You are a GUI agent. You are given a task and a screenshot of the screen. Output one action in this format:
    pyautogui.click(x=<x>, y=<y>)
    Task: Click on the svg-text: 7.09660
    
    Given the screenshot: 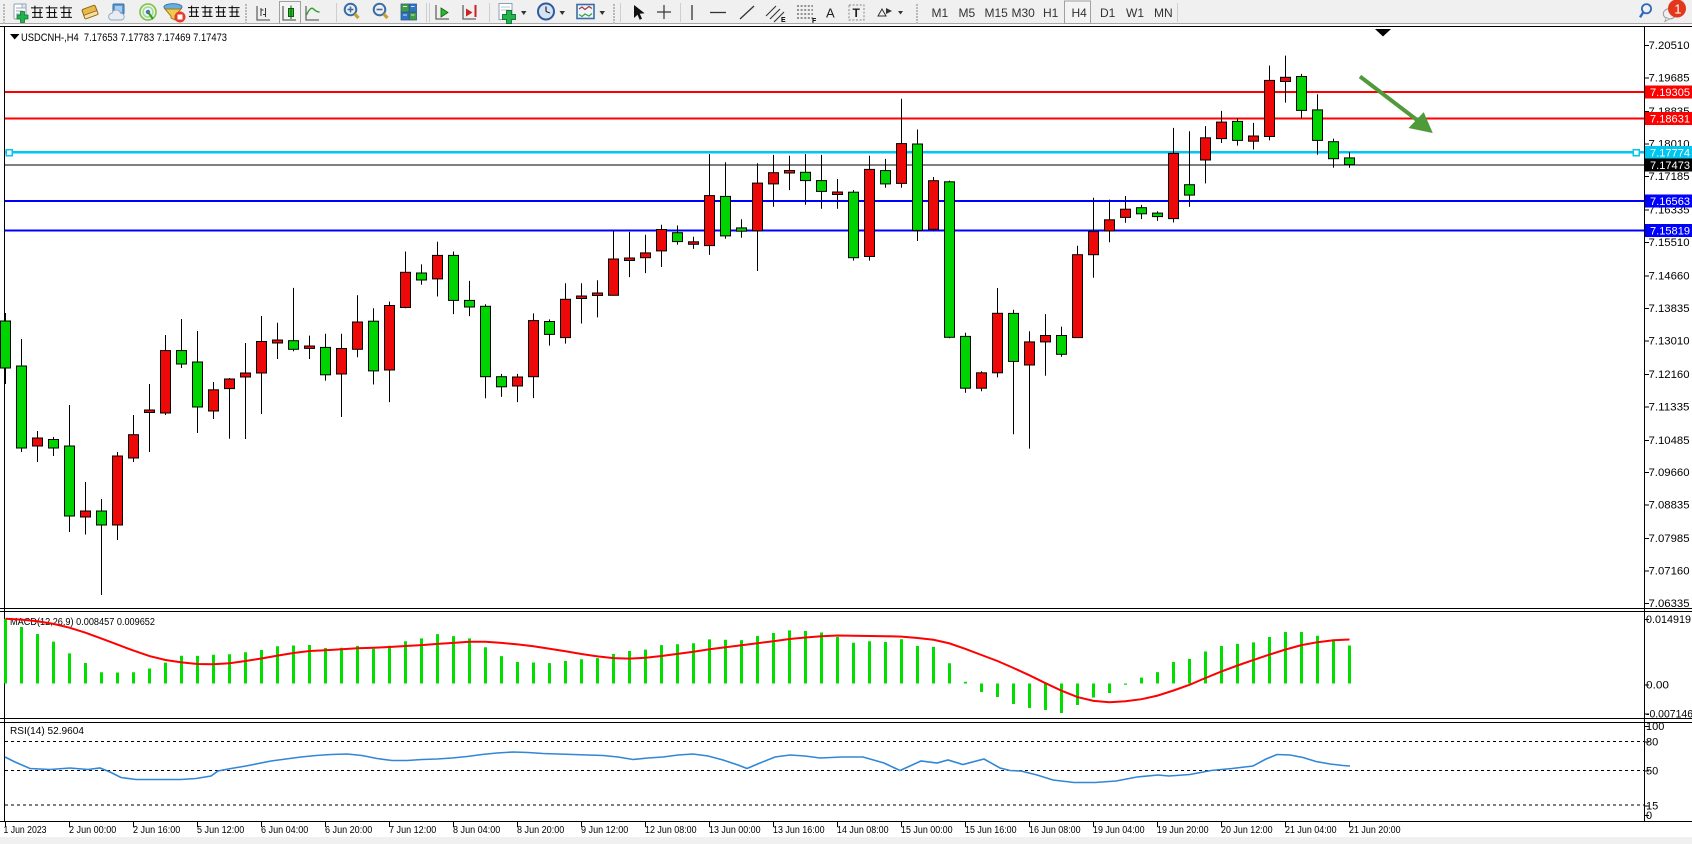 What is the action you would take?
    pyautogui.click(x=1669, y=473)
    